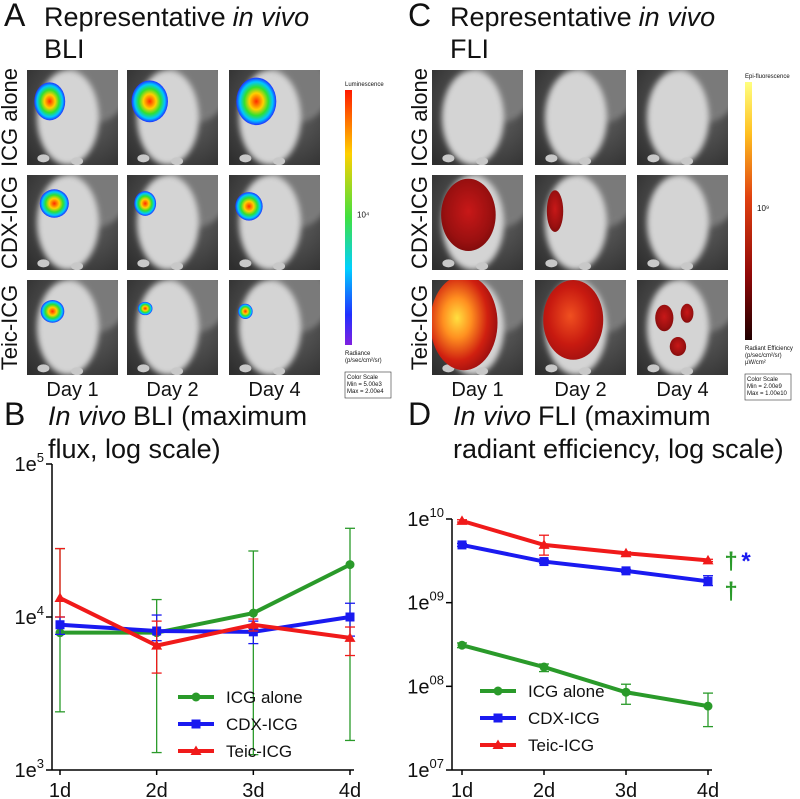 This screenshot has width=800, height=799. I want to click on chart-title: flux, log scale), so click(134, 449).